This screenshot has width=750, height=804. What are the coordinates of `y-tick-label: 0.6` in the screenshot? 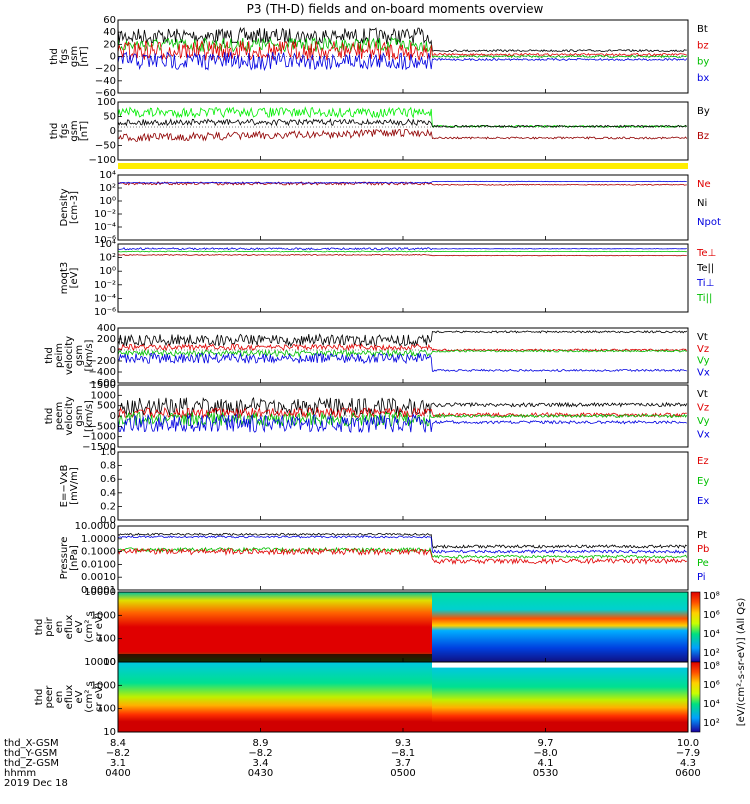 It's located at (108, 479).